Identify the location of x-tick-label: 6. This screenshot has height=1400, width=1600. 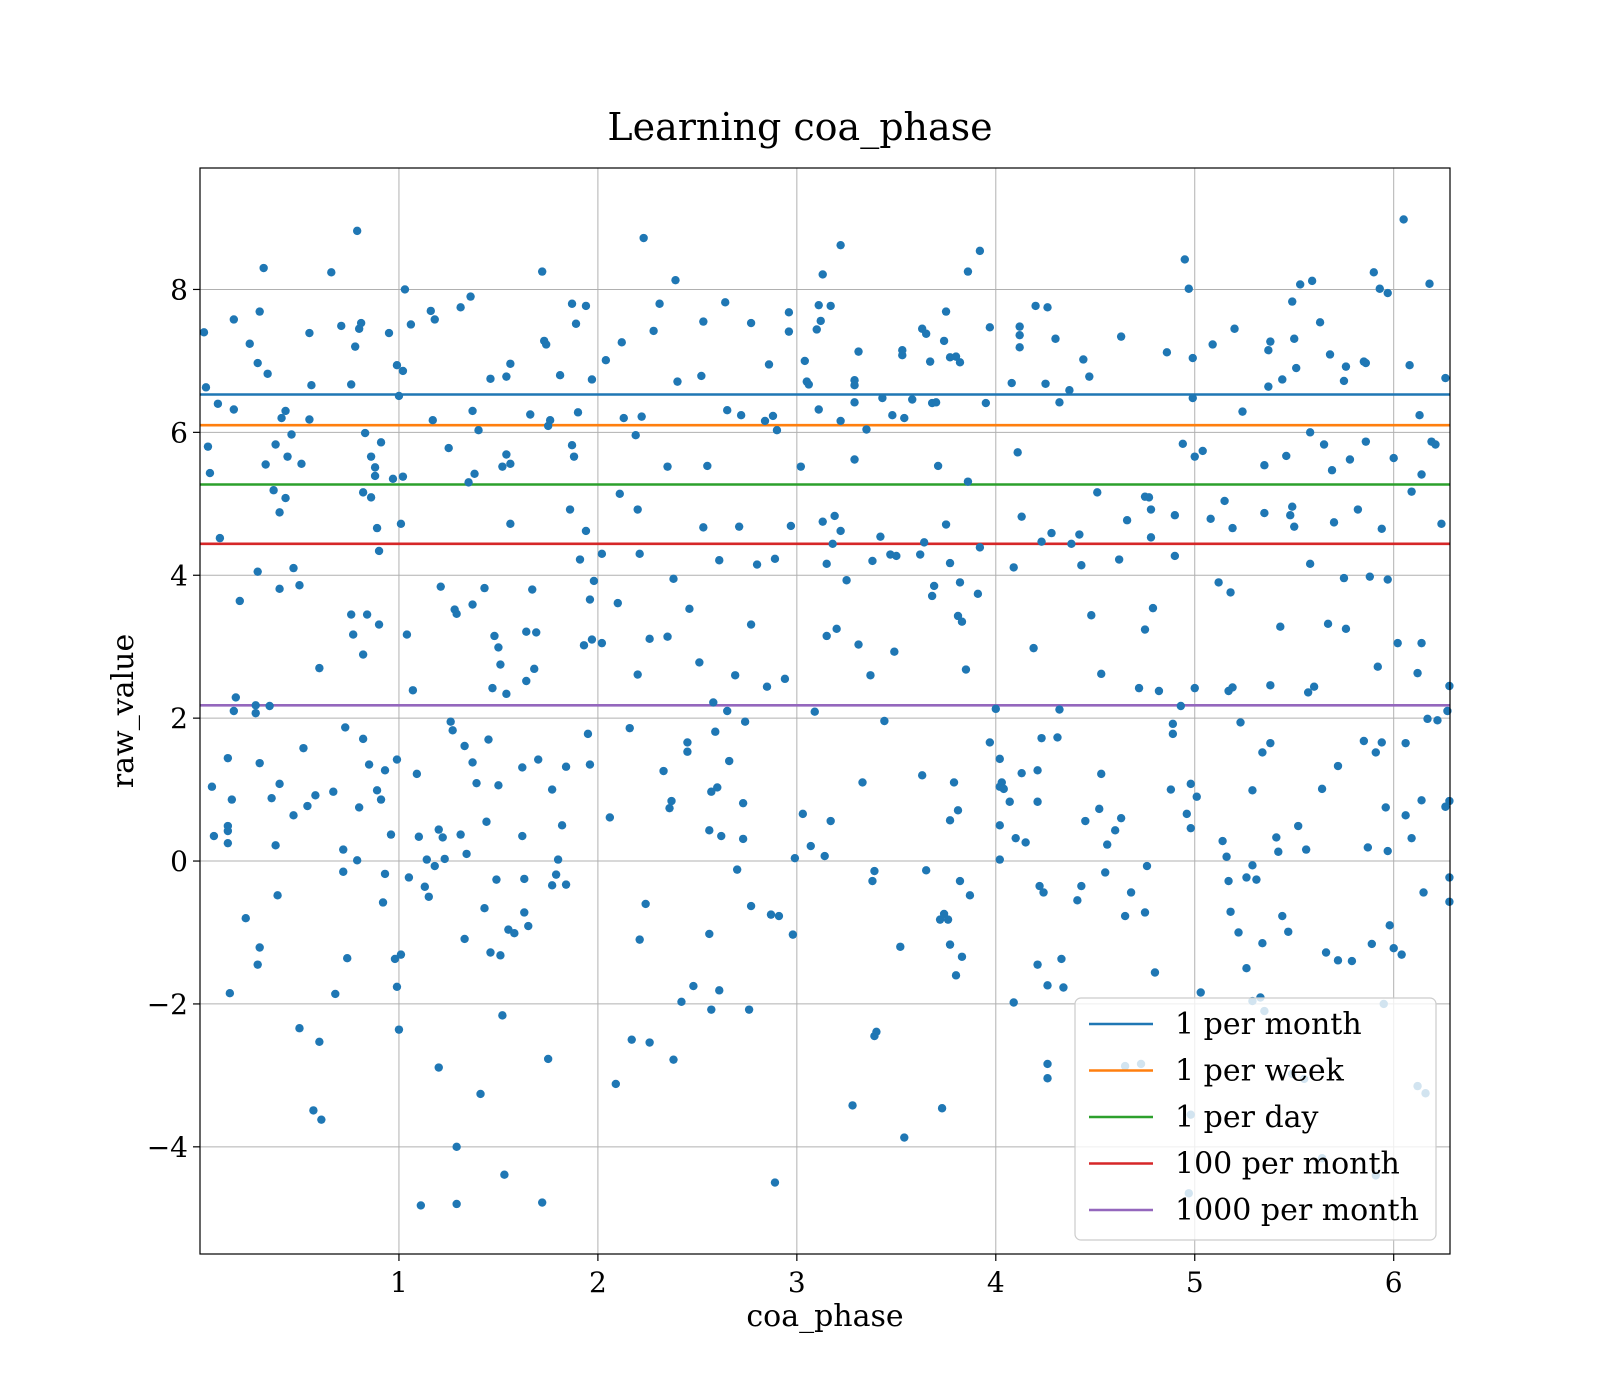
(1394, 1282).